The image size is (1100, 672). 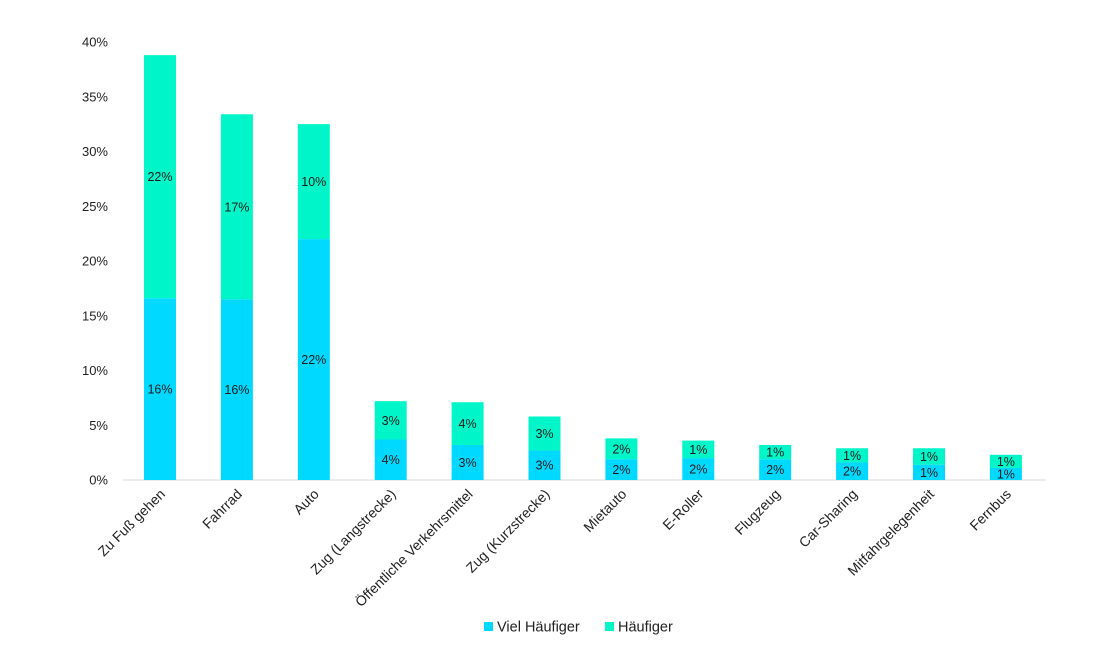 I want to click on legend: Viel Häufiger Häufiger, so click(x=578, y=628).